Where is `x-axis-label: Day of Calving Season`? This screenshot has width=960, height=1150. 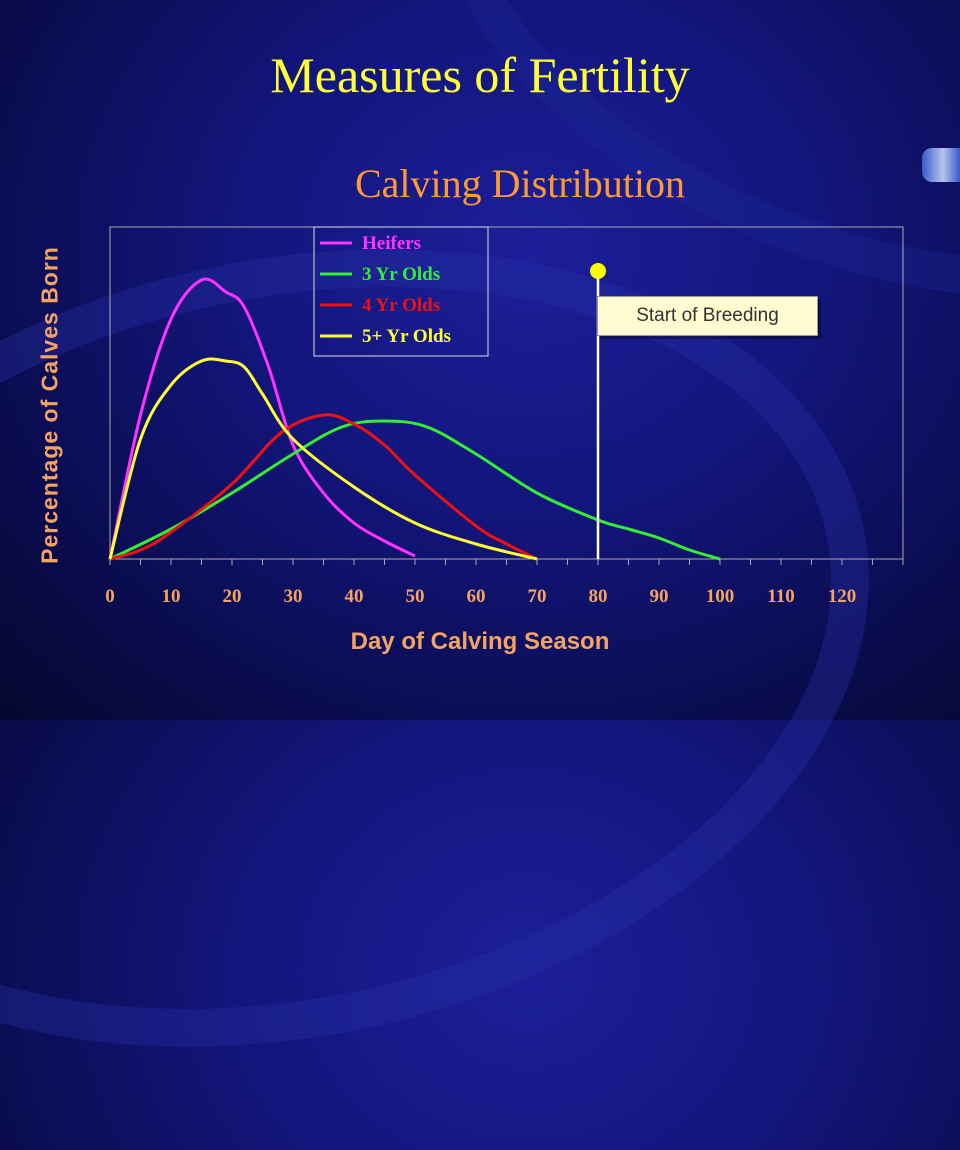 x-axis-label: Day of Calving Season is located at coordinates (480, 641).